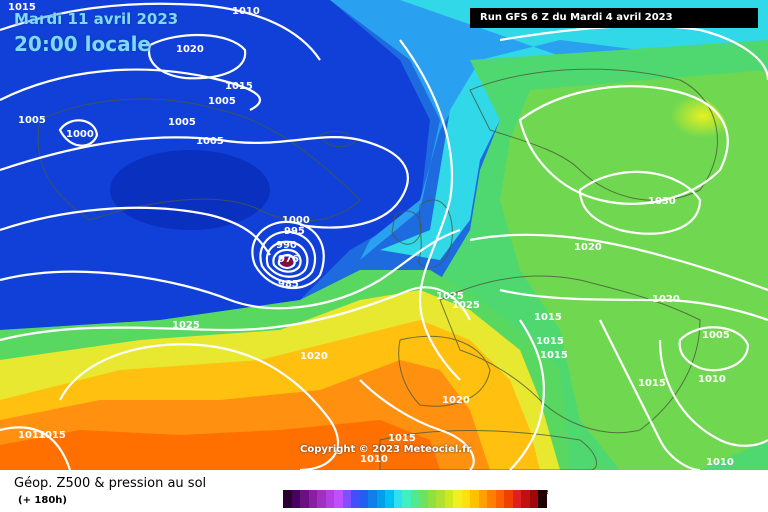 This screenshot has height=512, width=768. What do you see at coordinates (406, 227) in the screenshot?
I see `ireland-outline` at bounding box center [406, 227].